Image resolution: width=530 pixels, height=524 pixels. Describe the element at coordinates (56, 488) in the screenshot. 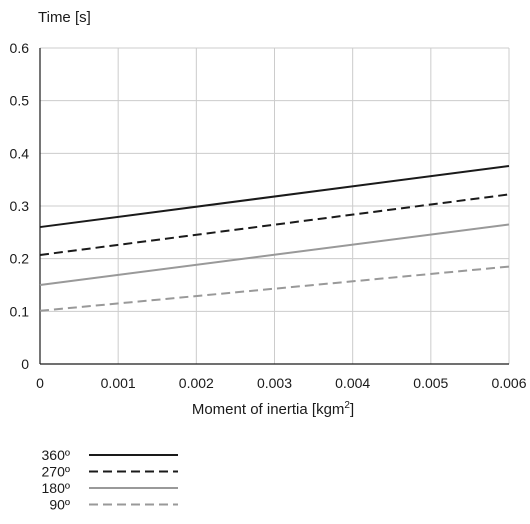

I see `legend-label: 180º` at that location.